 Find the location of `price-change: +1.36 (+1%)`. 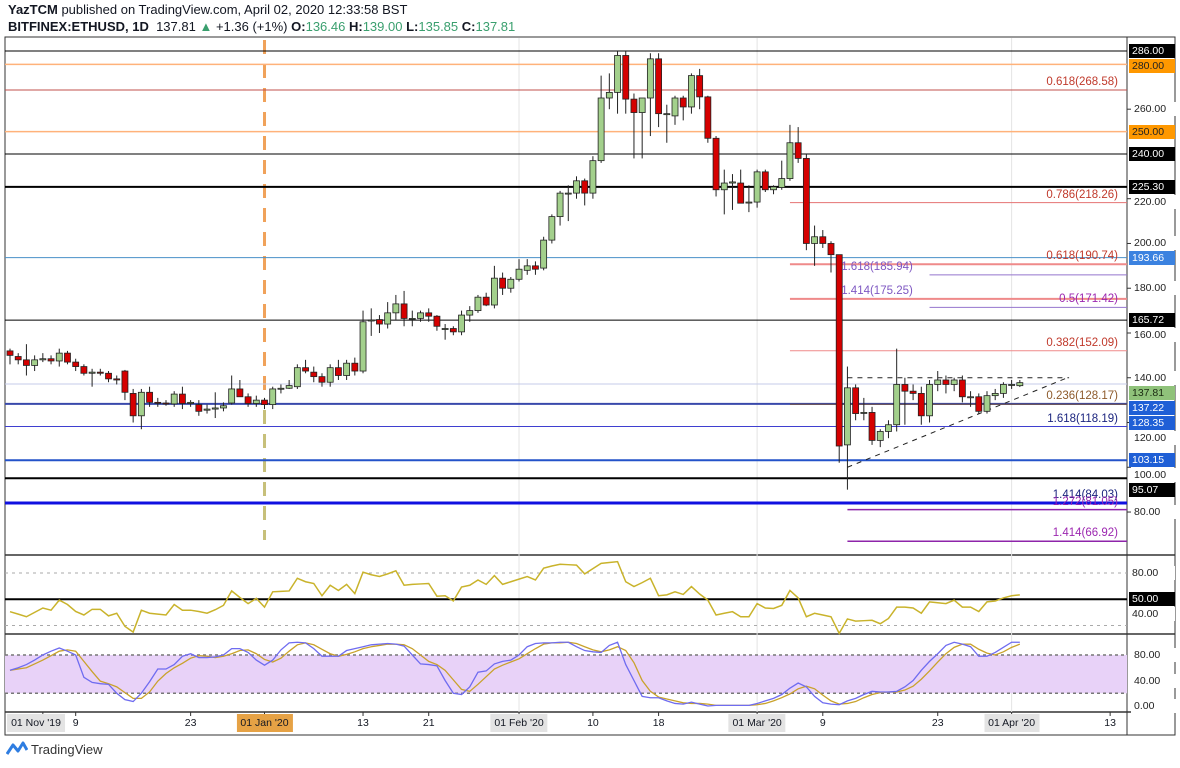

price-change: +1.36 (+1%) is located at coordinates (251, 26).